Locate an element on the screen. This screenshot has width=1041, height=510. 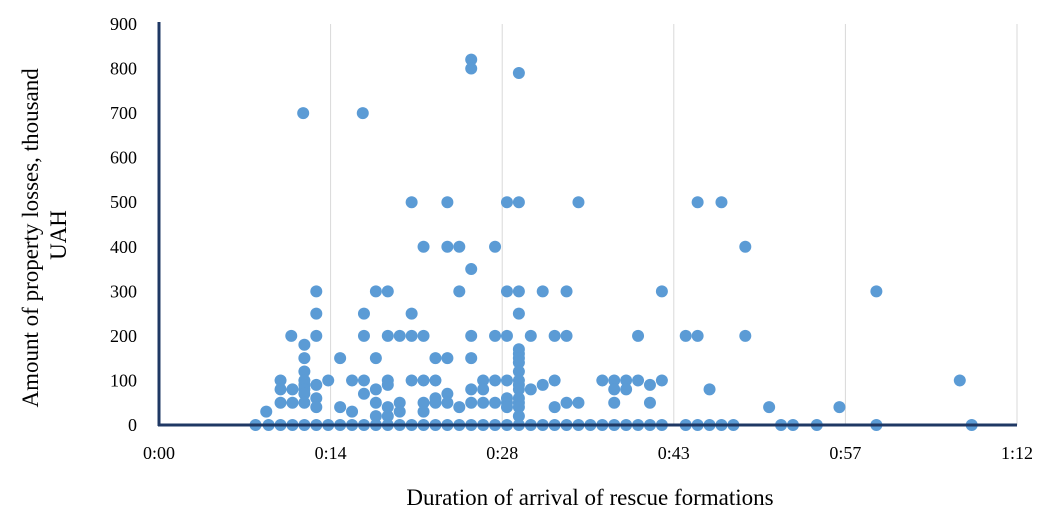
y-tick-label: 600 is located at coordinates (123, 158).